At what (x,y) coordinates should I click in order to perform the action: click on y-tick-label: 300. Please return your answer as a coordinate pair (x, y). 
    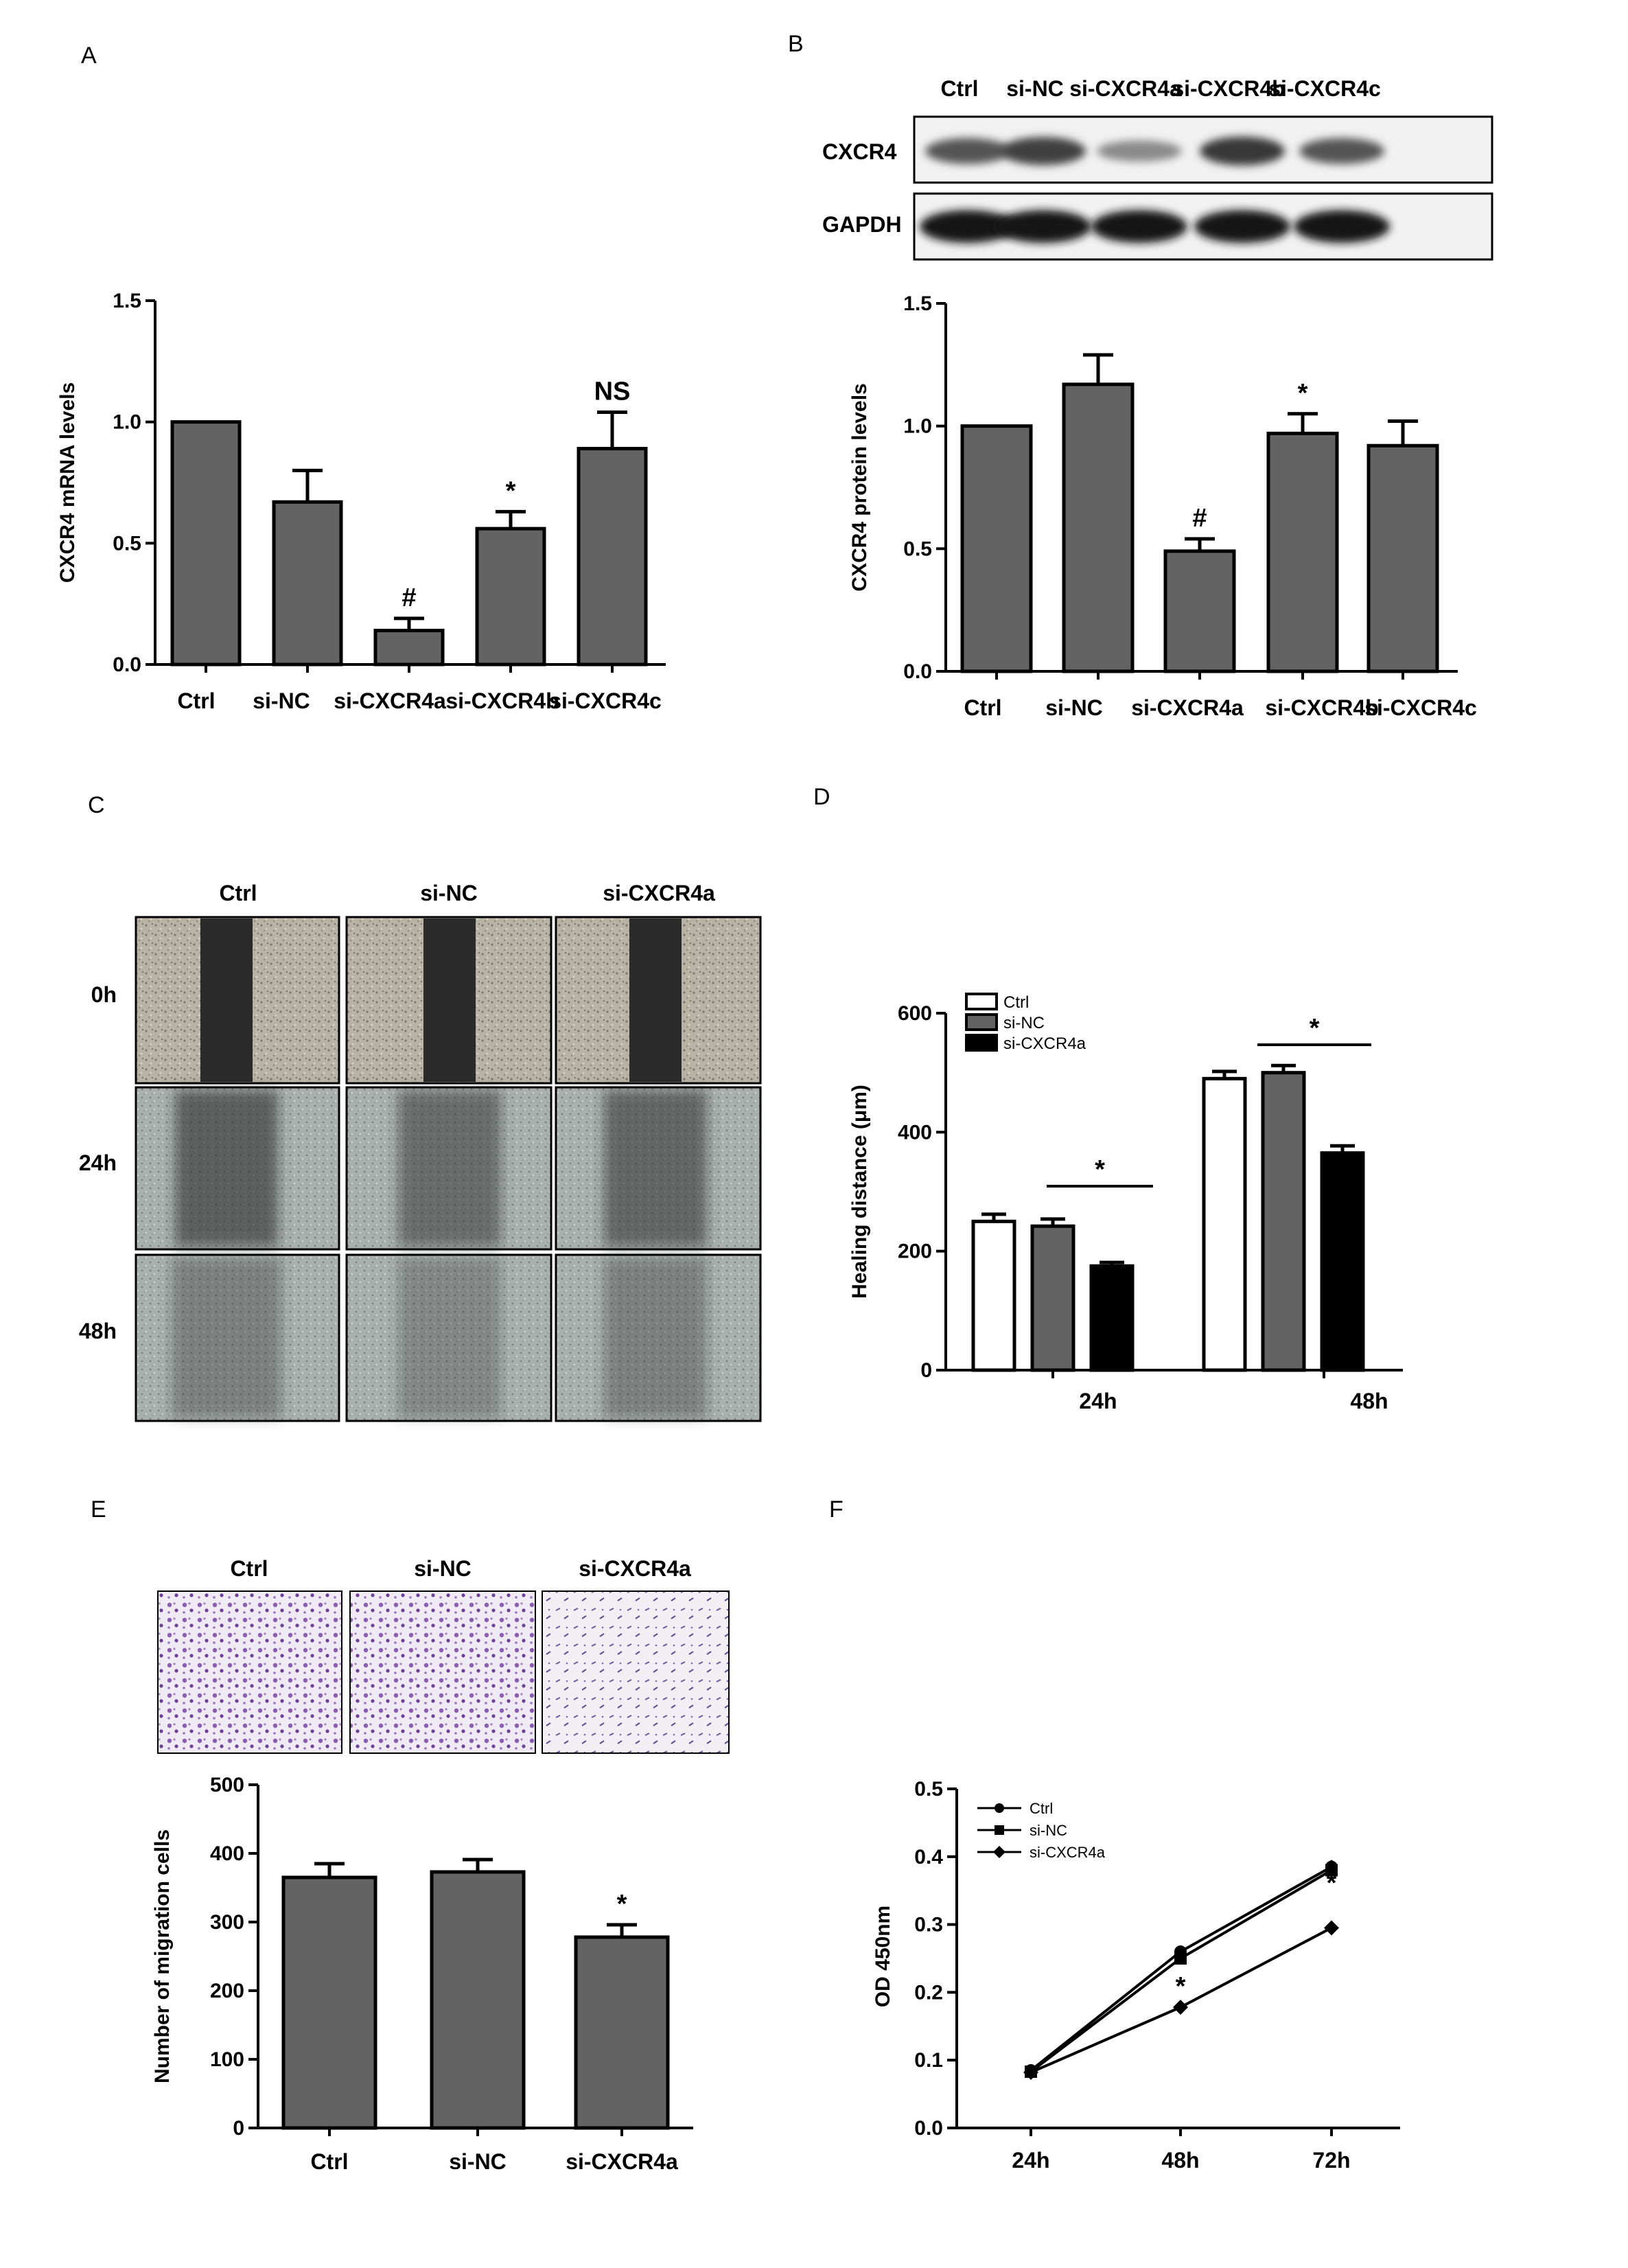
    Looking at the image, I should click on (227, 1922).